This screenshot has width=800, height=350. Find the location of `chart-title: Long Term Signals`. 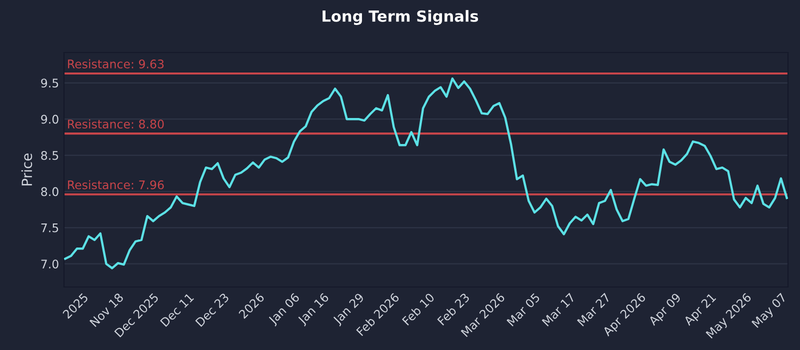

chart-title: Long Term Signals is located at coordinates (400, 17).